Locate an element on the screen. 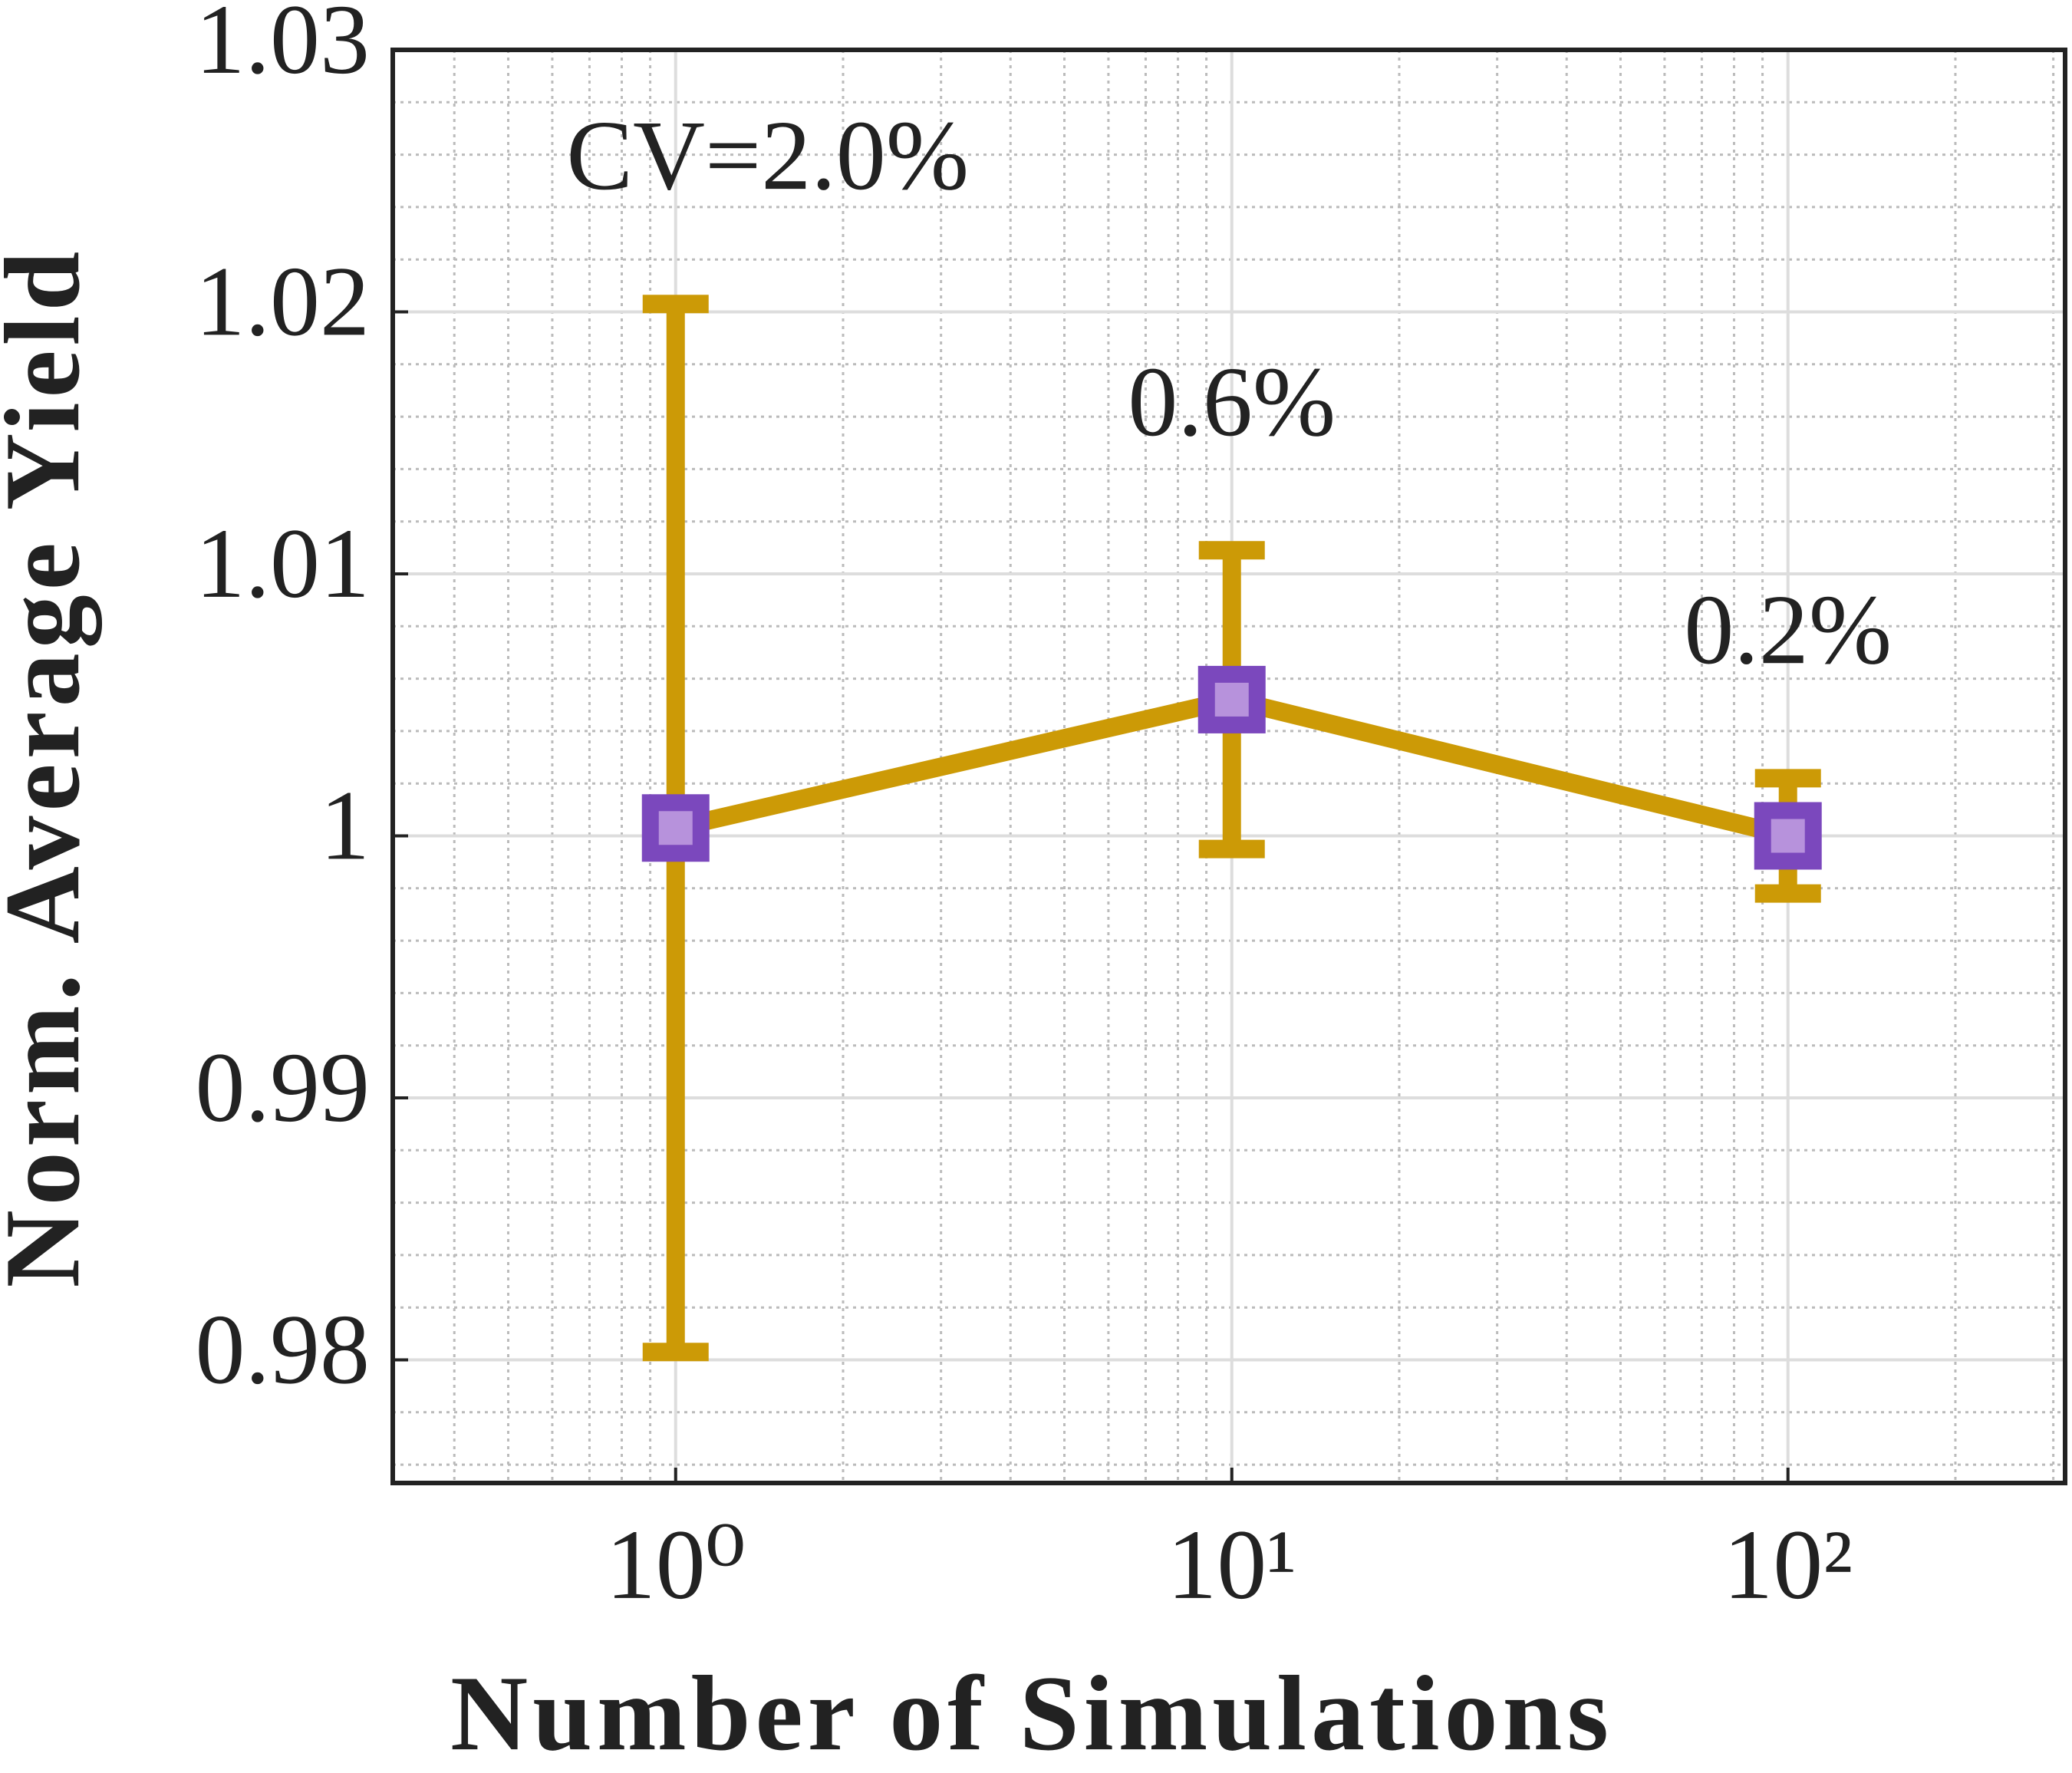 Image resolution: width=2072 pixels, height=1773 pixels. y-tick-label: 1.03 is located at coordinates (283, 47).